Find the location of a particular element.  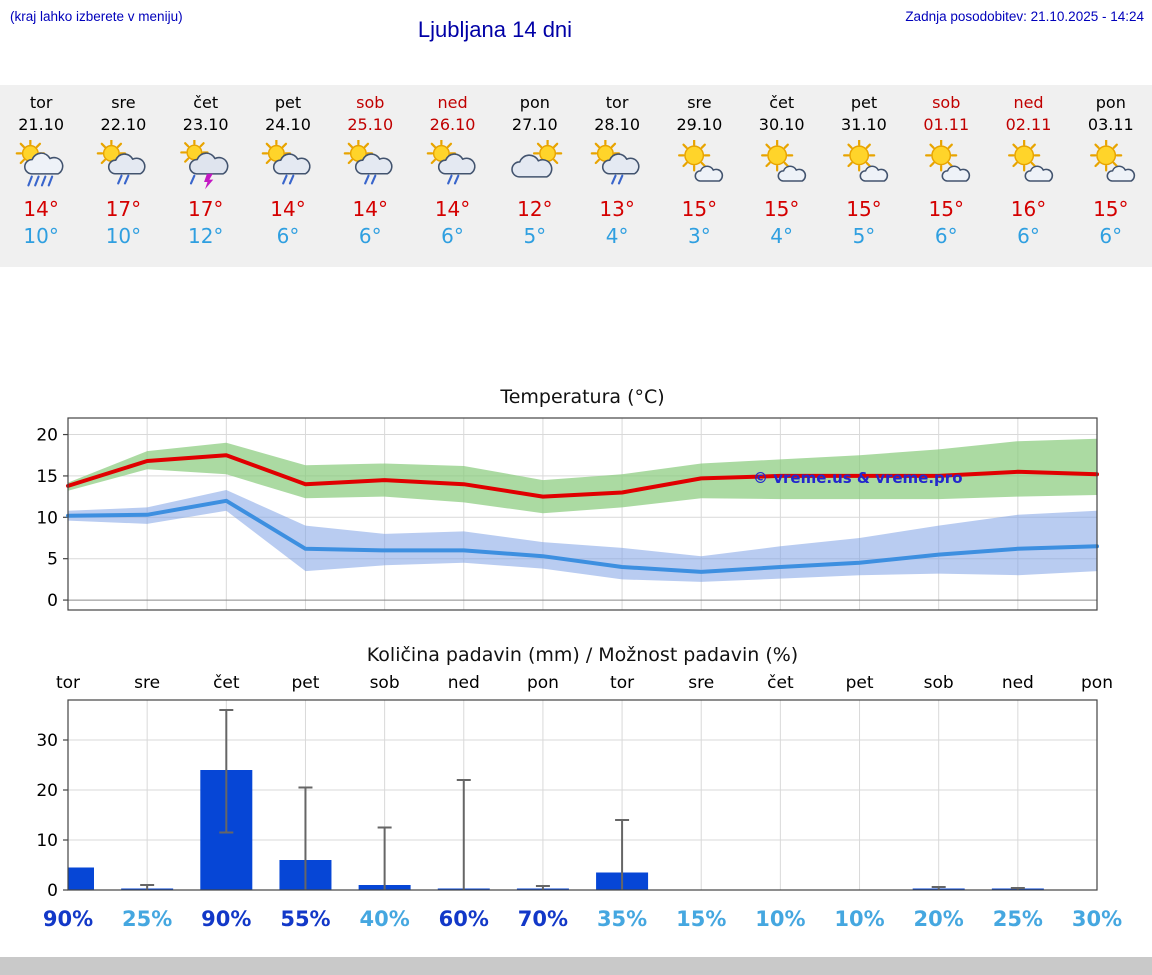

precip-day-label: sob is located at coordinates (939, 683).